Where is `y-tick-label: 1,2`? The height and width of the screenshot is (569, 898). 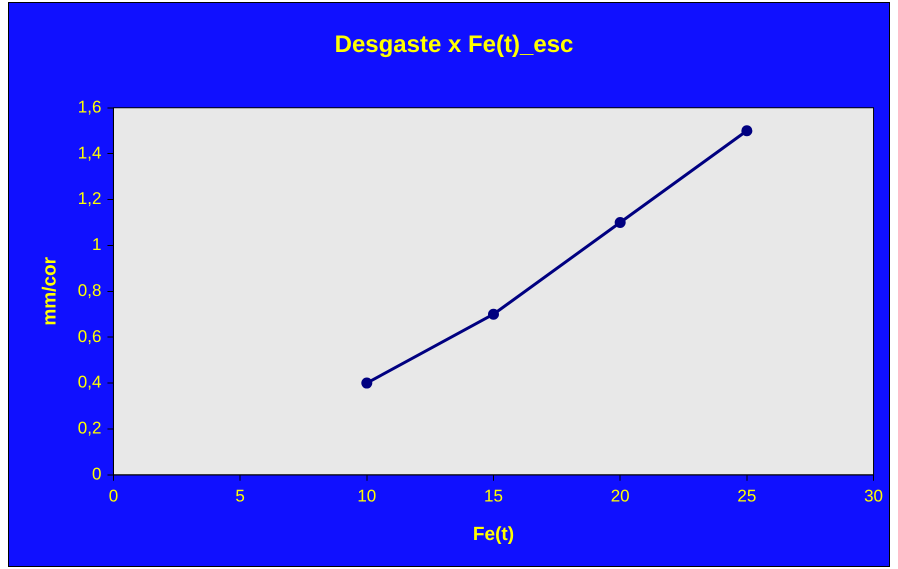
y-tick-label: 1,2 is located at coordinates (90, 198).